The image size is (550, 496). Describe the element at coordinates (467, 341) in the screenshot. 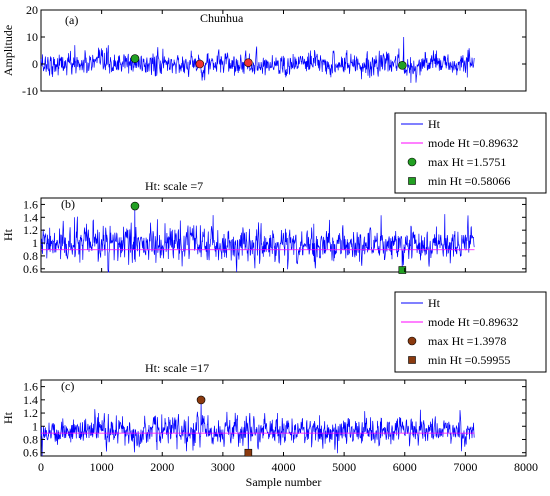

I see `legend-entry: max Ht =1.3978` at that location.